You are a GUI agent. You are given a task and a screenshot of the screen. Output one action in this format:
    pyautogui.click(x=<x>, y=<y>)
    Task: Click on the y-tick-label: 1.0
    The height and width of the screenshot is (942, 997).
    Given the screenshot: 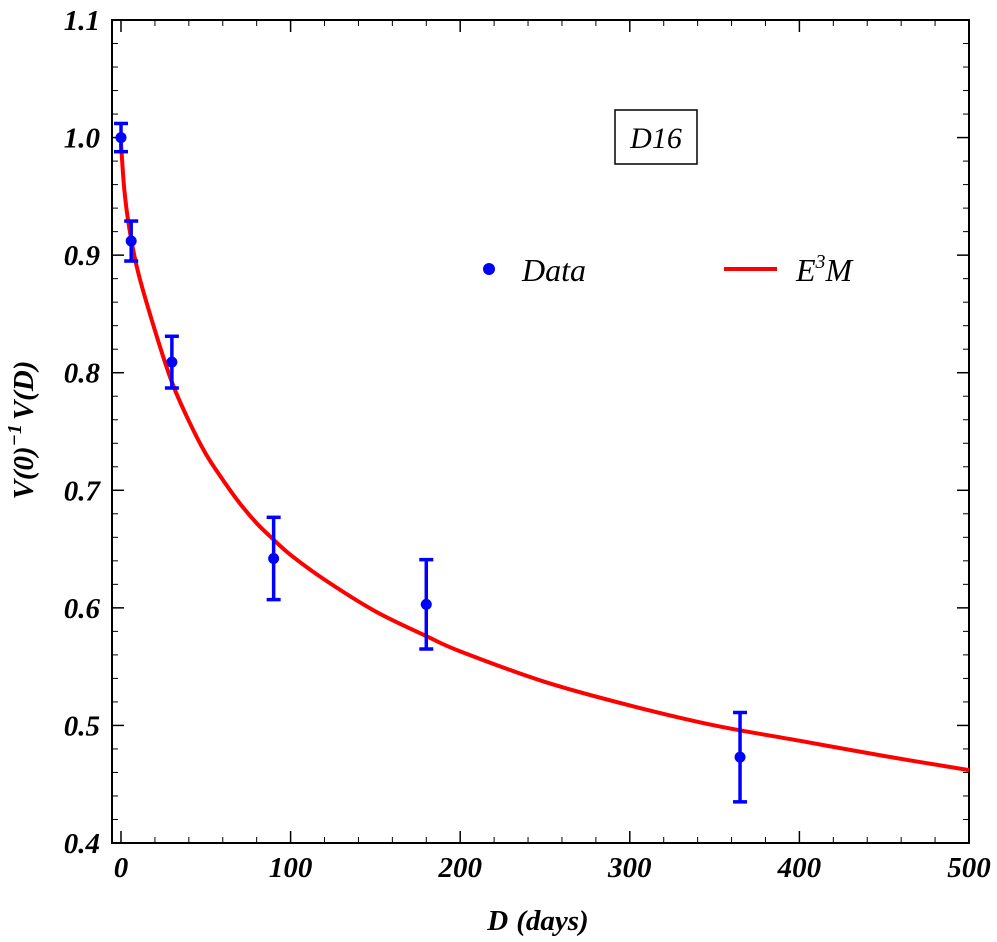 What is the action you would take?
    pyautogui.click(x=82, y=139)
    